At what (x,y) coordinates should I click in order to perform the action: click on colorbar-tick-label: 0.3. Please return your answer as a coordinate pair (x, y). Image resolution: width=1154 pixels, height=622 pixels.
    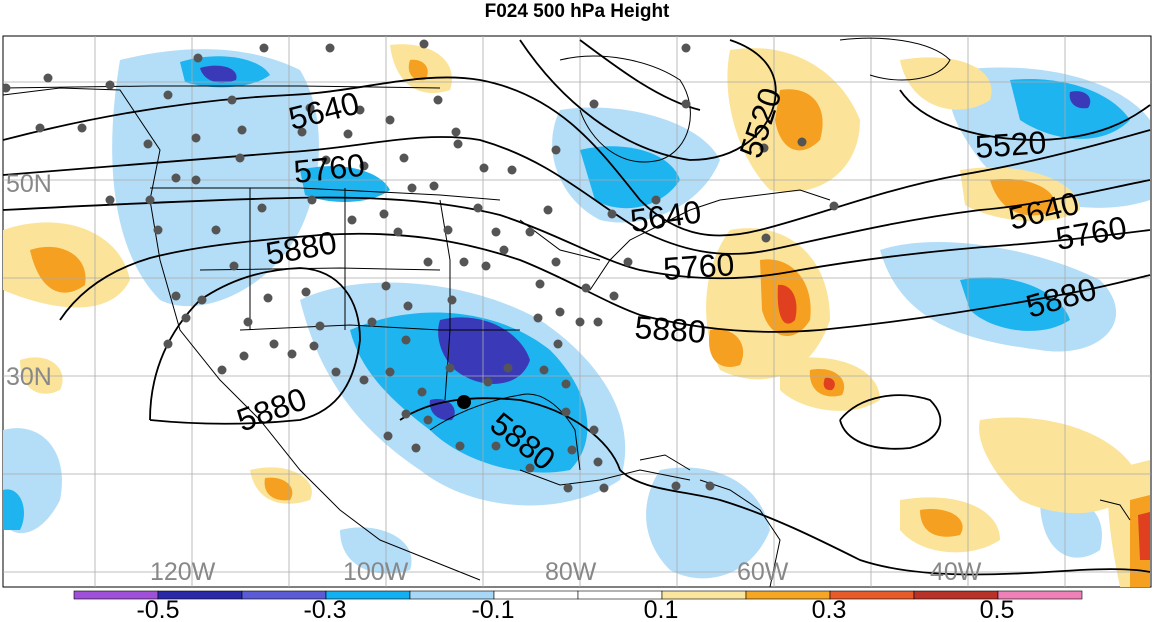
    Looking at the image, I should click on (829, 609).